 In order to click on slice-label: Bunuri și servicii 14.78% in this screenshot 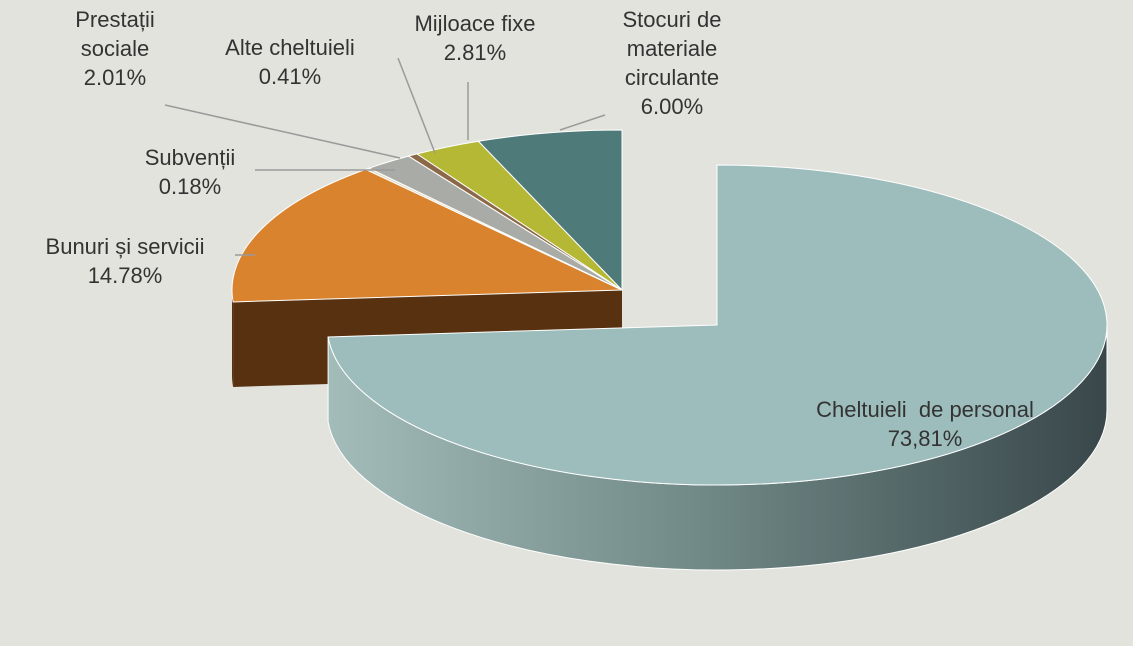, I will do `click(125, 261)`.